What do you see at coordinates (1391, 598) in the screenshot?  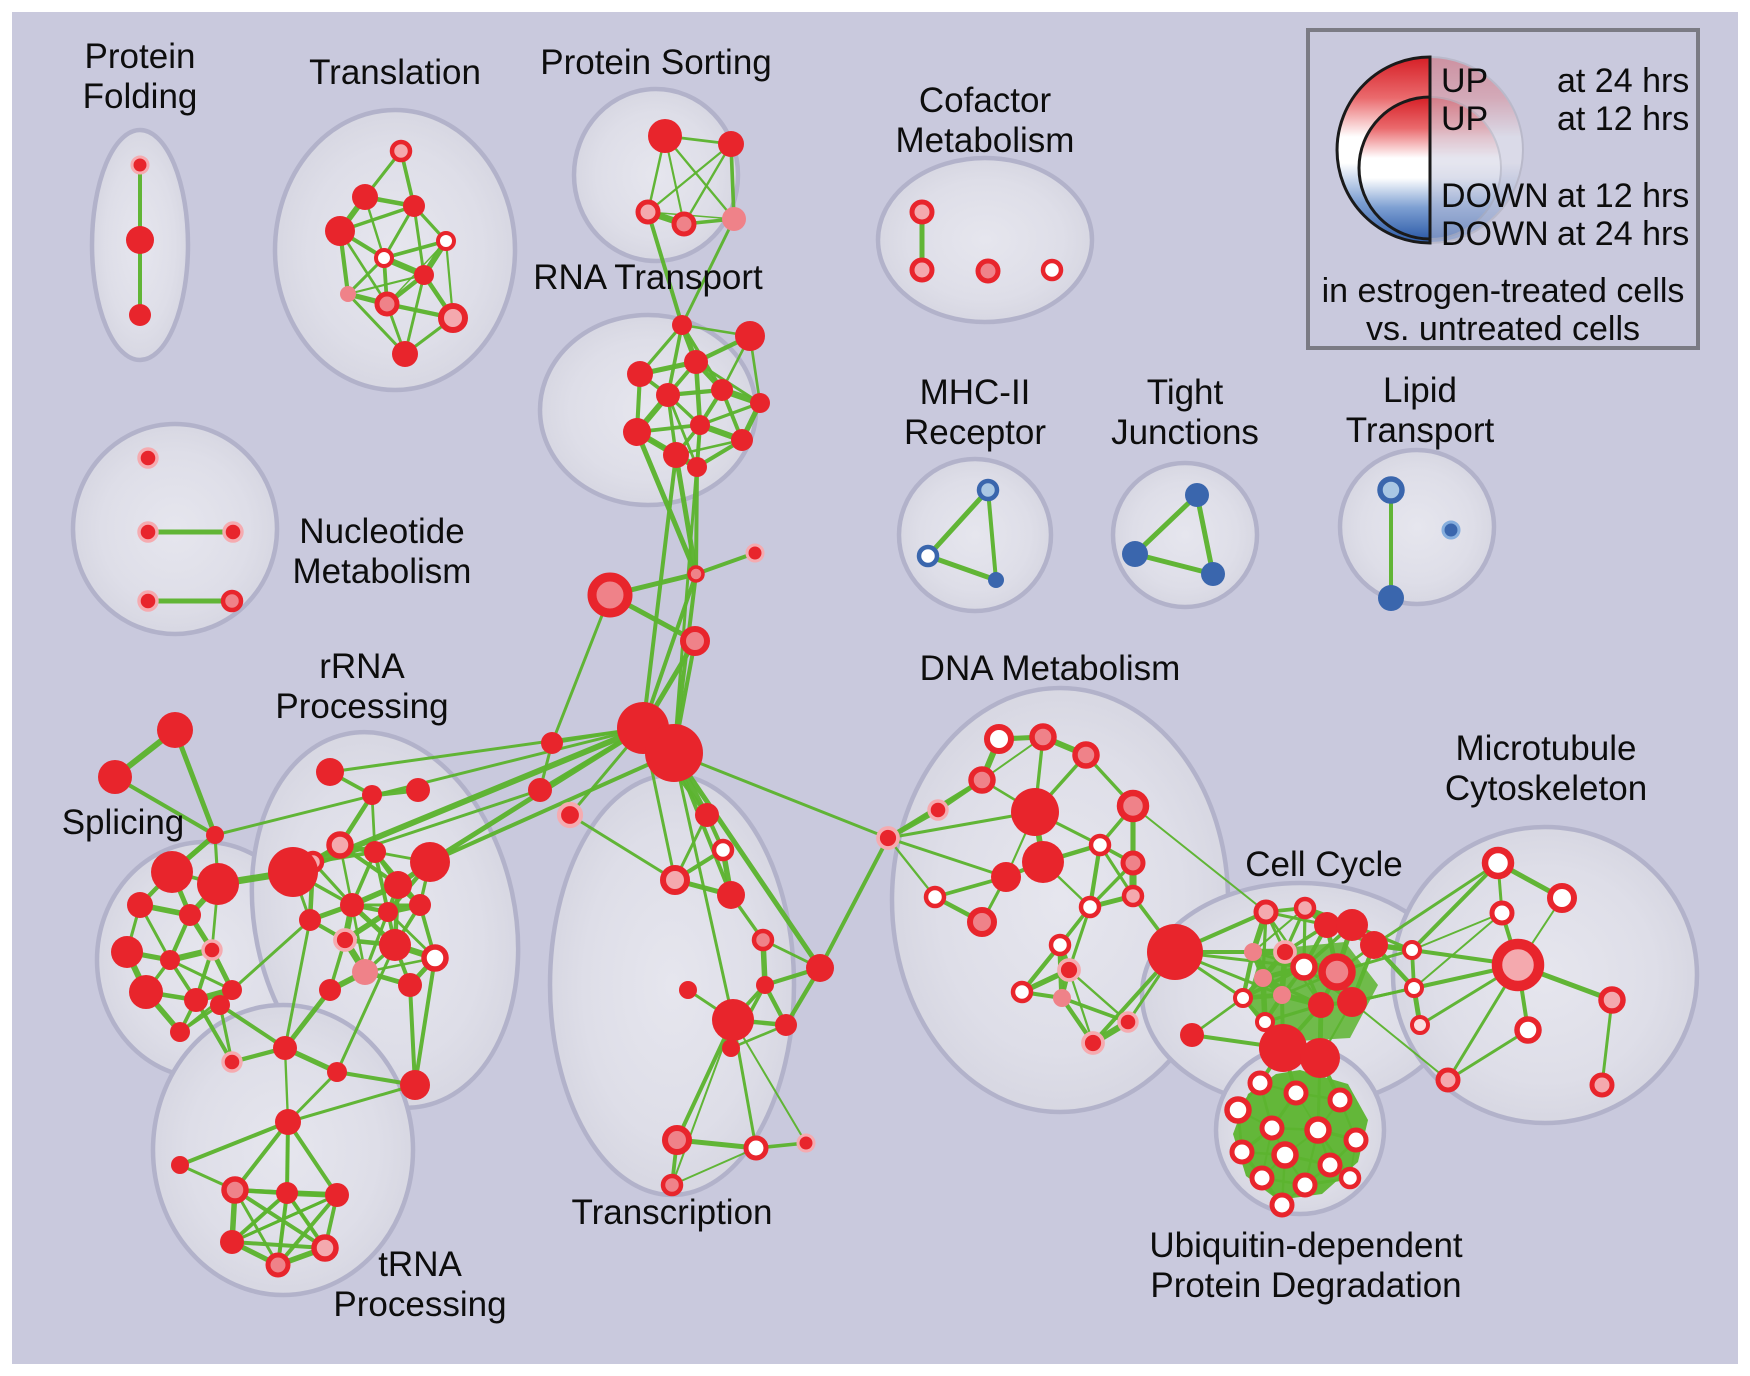 I see `node-blue` at bounding box center [1391, 598].